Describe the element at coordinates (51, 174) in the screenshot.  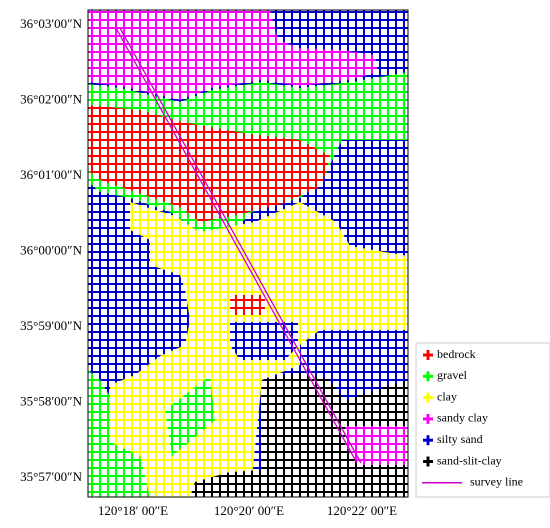
I see `y-label: 36°01′00″N` at that location.